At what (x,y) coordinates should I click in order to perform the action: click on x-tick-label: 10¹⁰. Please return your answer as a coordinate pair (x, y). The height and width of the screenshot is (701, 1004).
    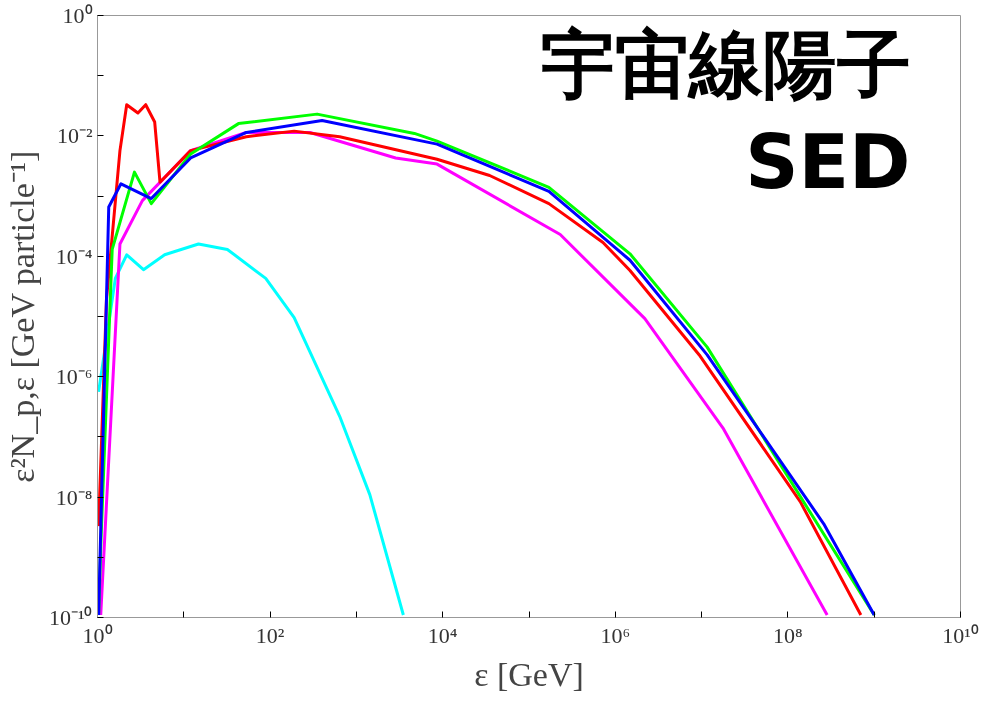
    Looking at the image, I should click on (960, 635).